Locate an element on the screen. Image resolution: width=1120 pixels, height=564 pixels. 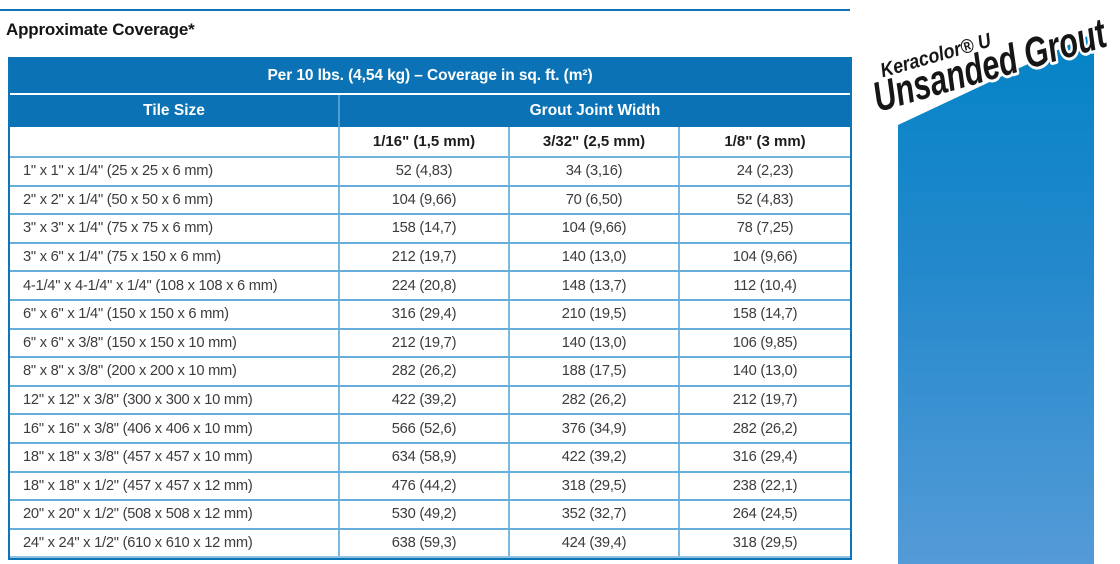
tile-size-cell: 8" x 8" x 3/8" (200 x 200 x 10 mm) is located at coordinates (175, 371).